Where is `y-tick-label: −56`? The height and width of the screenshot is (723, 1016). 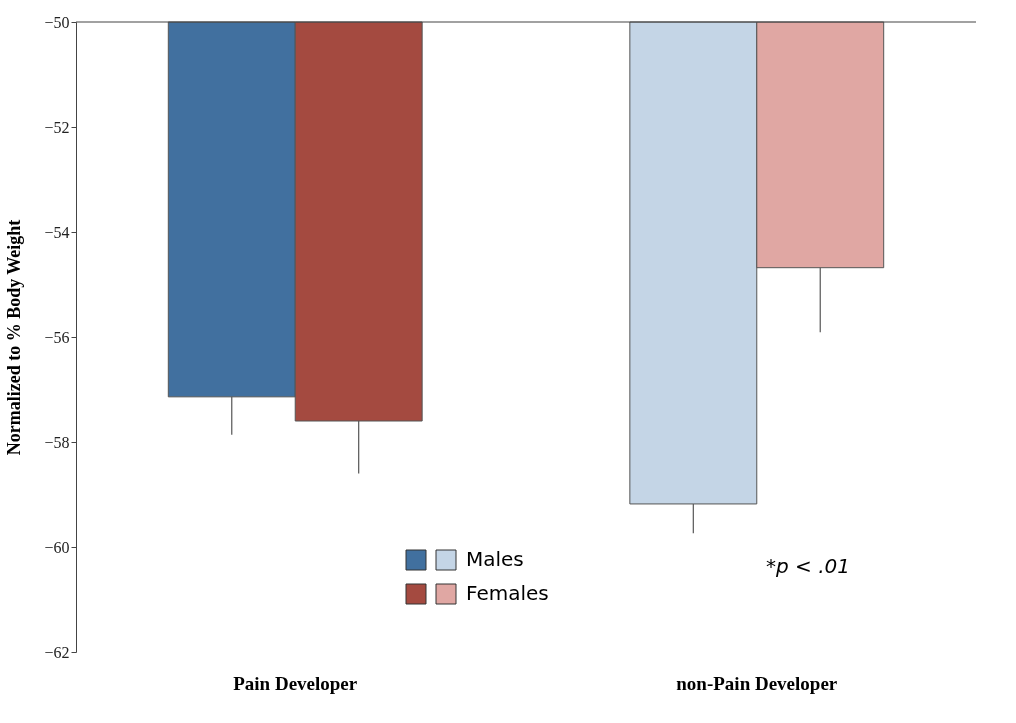
y-tick-label: −56 is located at coordinates (57, 337).